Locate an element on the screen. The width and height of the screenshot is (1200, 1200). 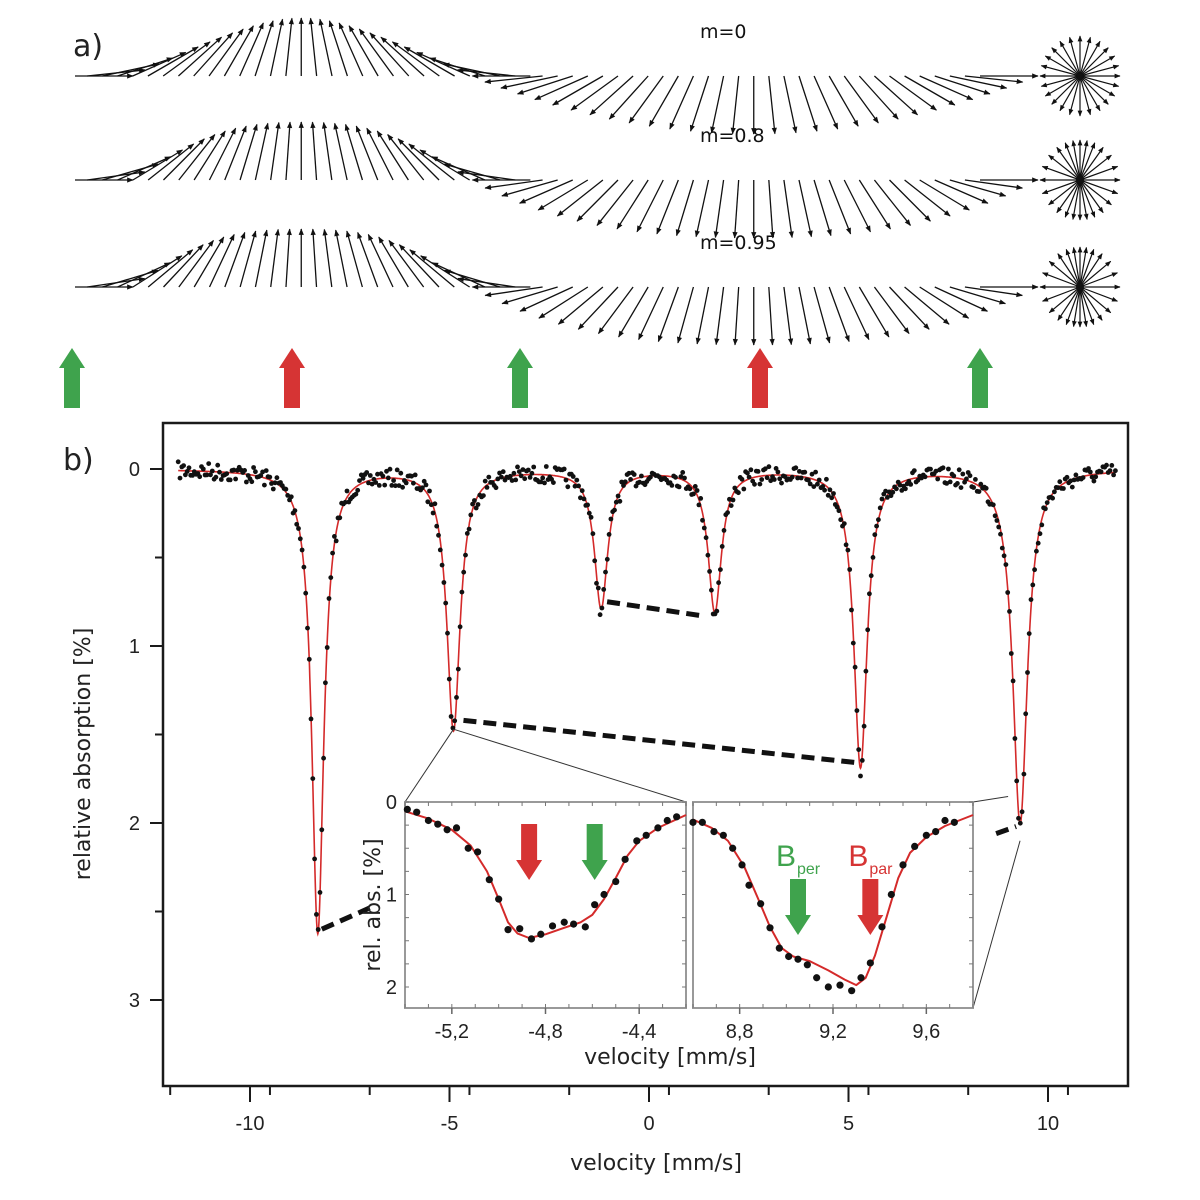
spin-chain-0: m=0 is located at coordinates (598, 76).